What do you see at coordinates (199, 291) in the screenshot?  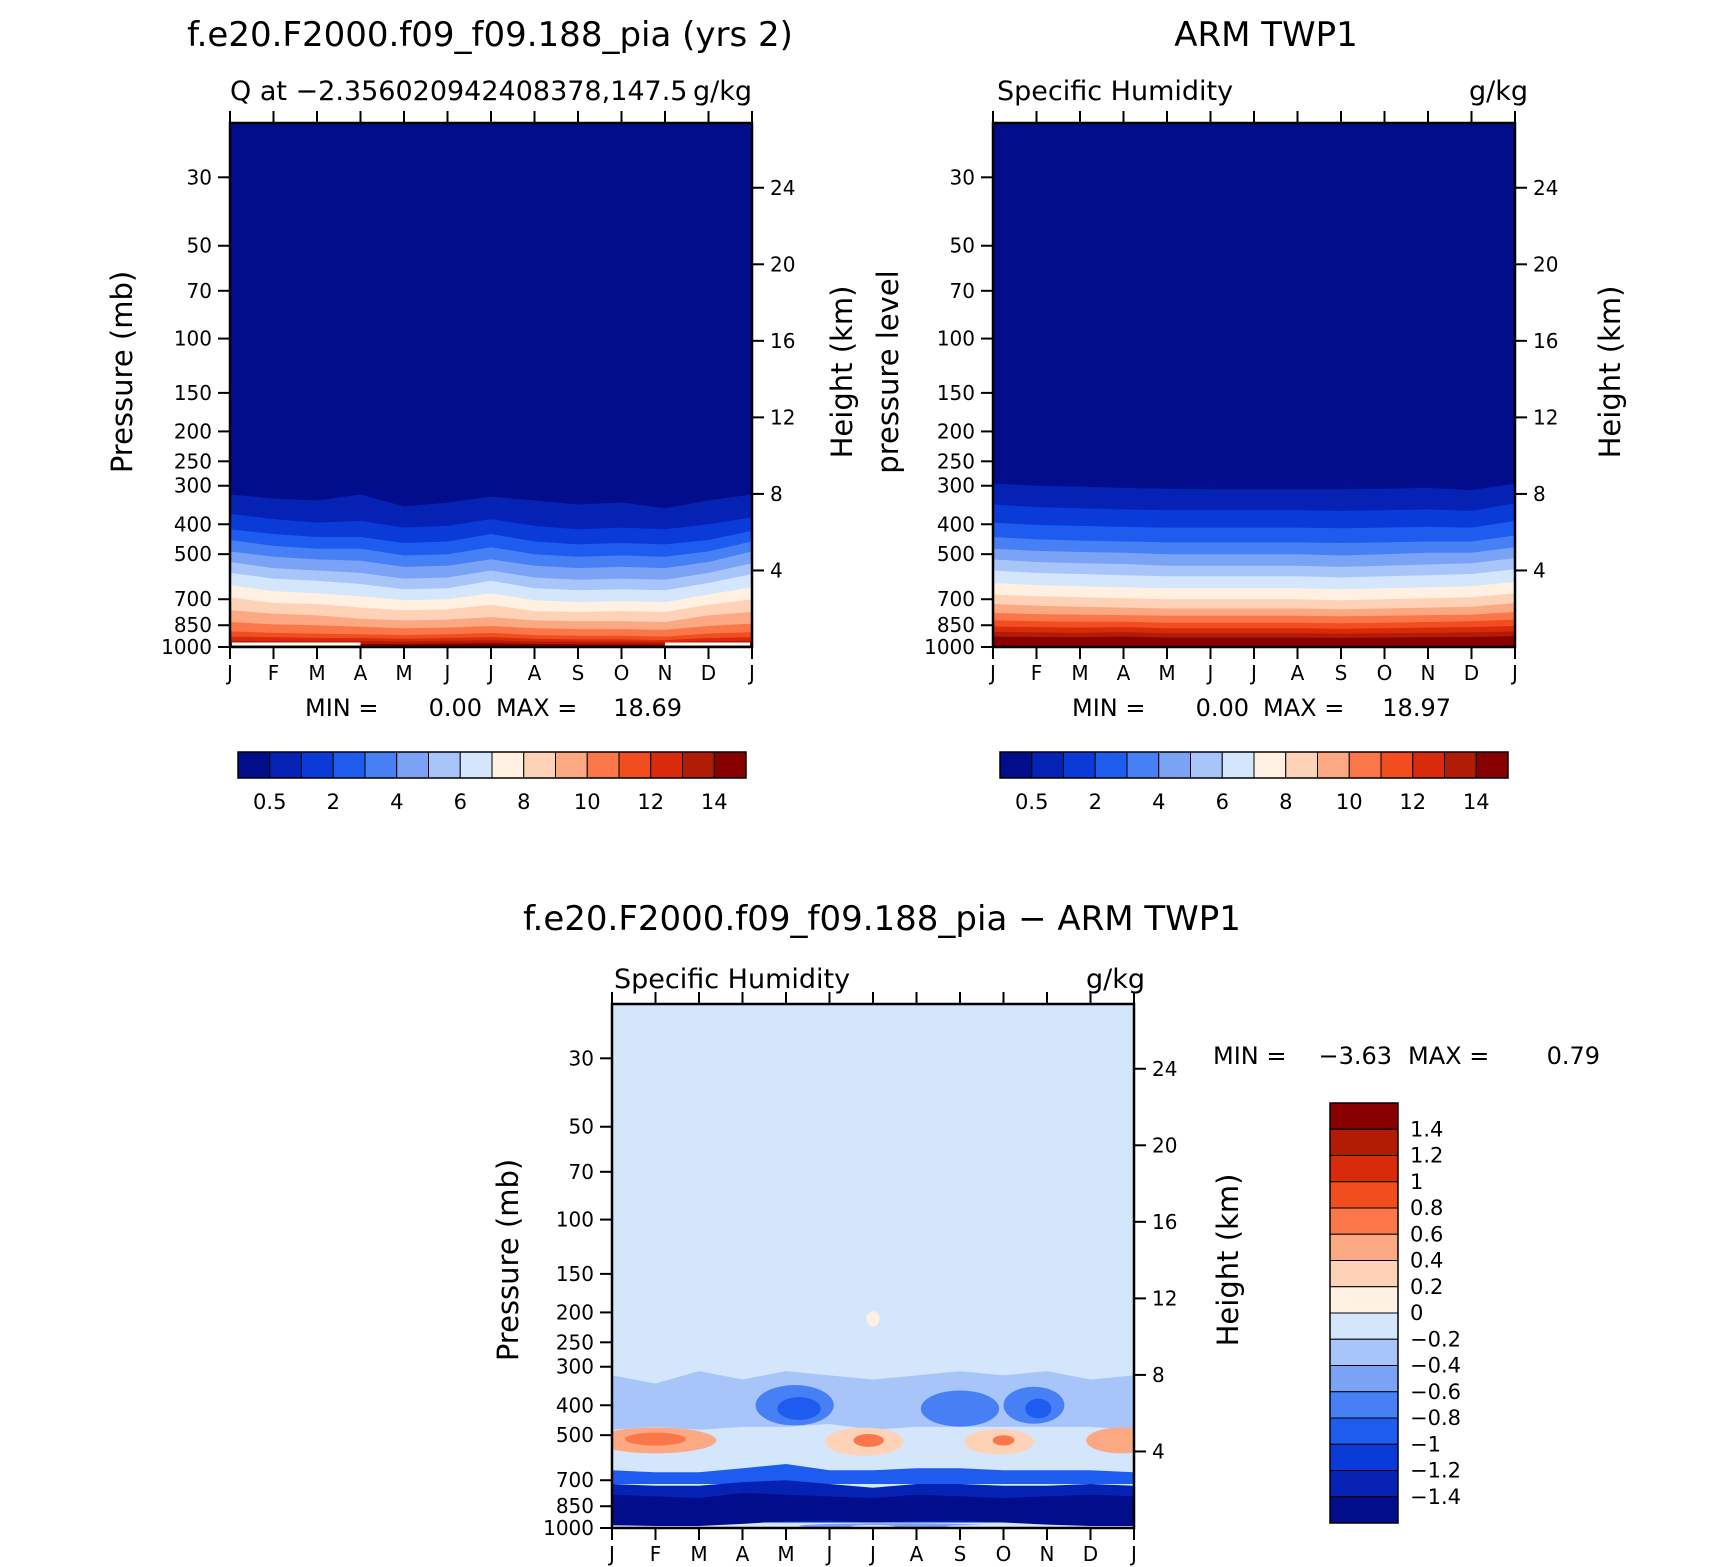 I see `panel-model-ytick-label: 70` at bounding box center [199, 291].